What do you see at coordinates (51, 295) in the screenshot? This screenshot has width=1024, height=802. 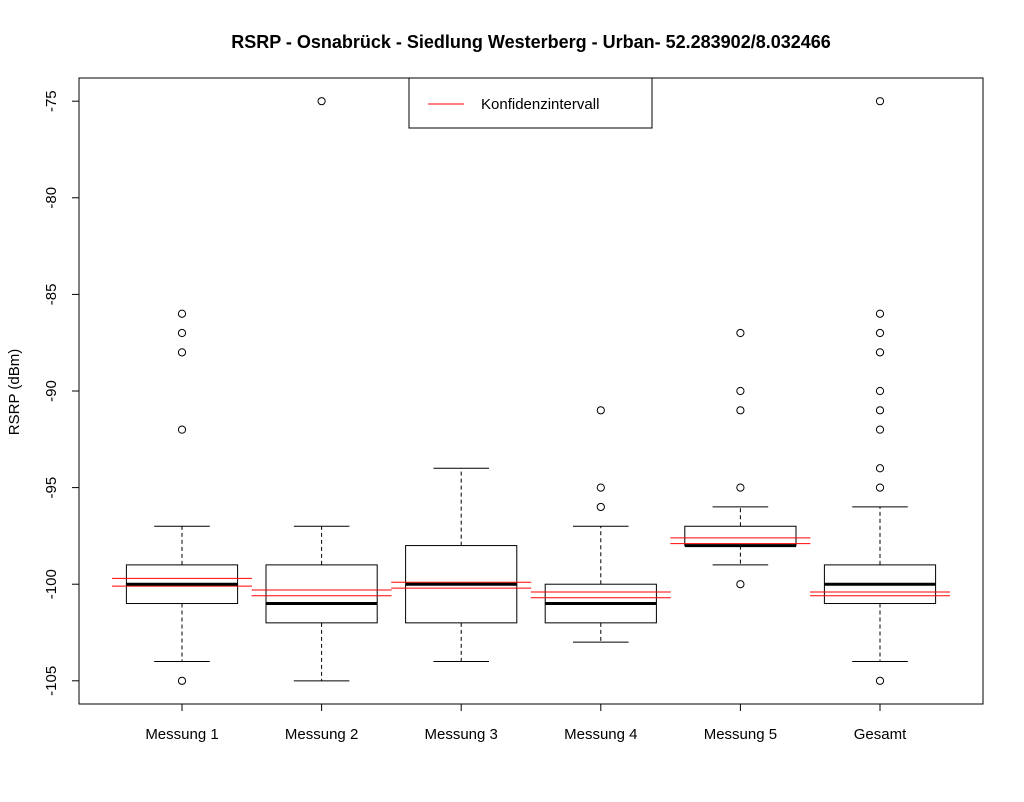 I see `y-tick-label: -85` at bounding box center [51, 295].